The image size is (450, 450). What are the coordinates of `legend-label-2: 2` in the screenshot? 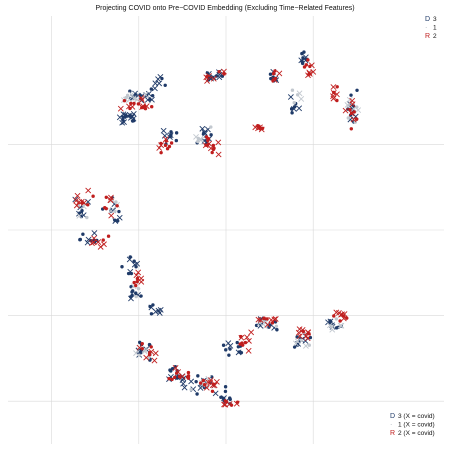 It's located at (435, 36).